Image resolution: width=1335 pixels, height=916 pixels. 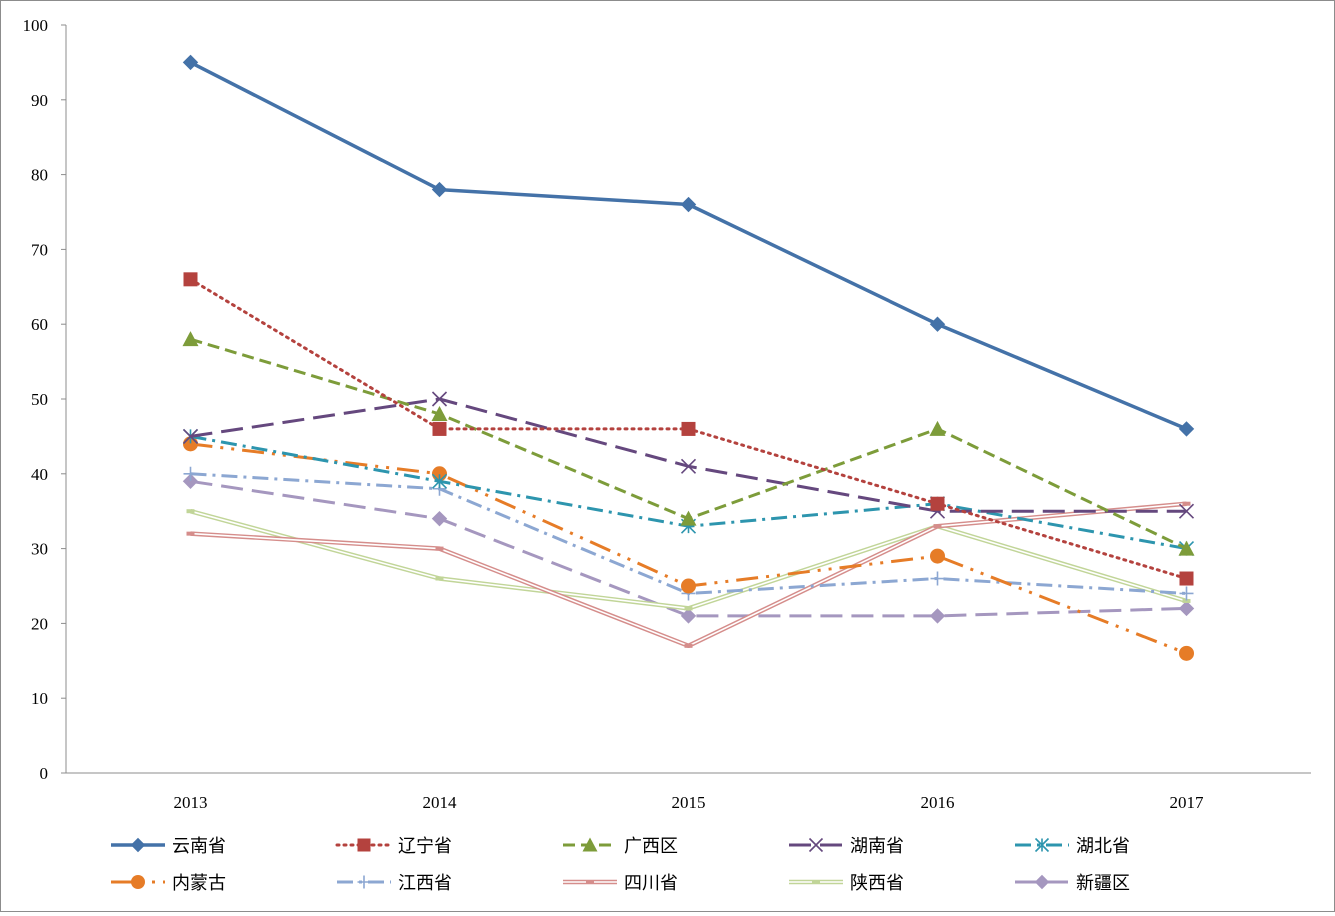 I want to click on legend-item: 云南省, so click(x=168, y=846).